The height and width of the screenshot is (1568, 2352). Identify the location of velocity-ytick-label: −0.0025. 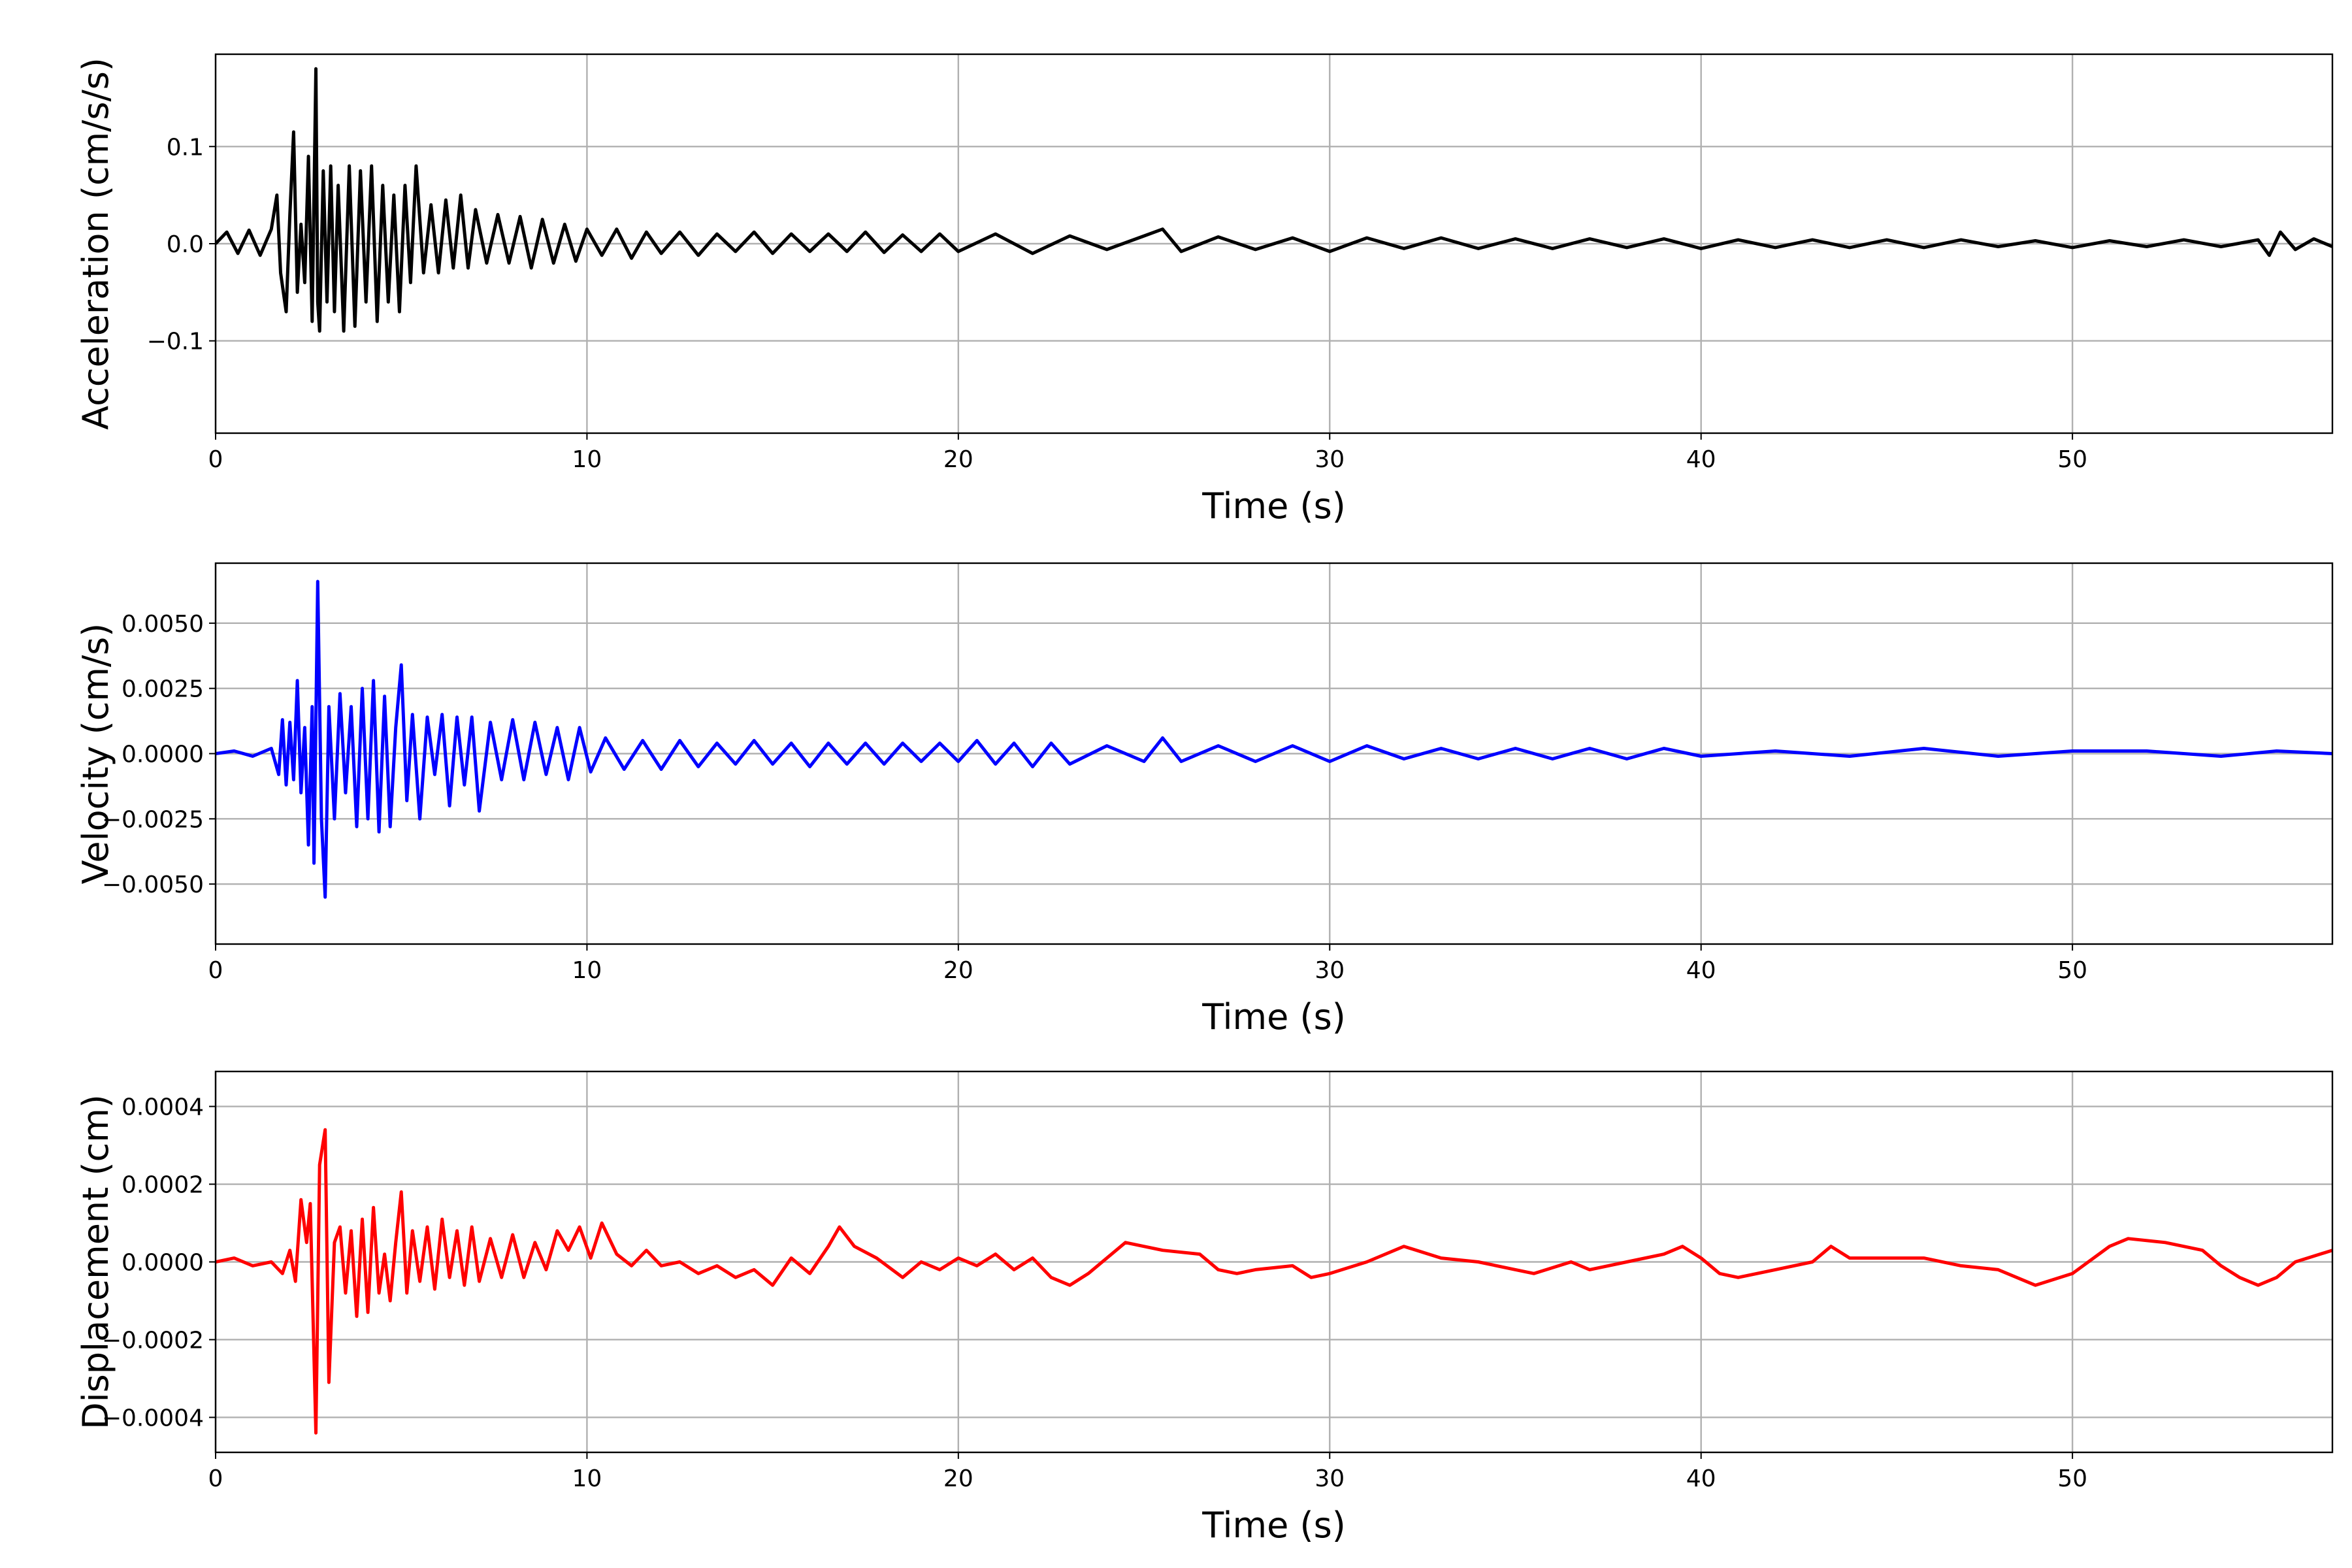
(153, 819).